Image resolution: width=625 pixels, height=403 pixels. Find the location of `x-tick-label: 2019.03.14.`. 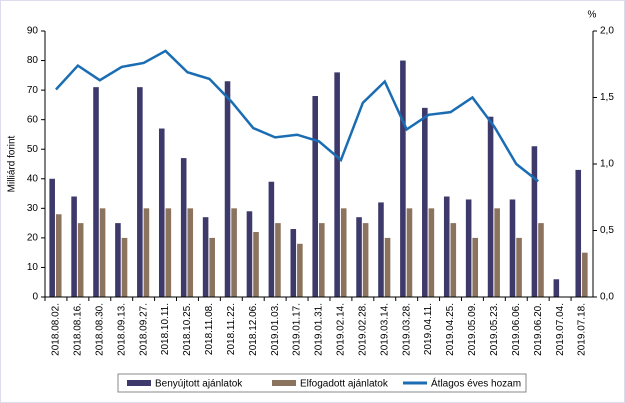

x-tick-label: 2019.03.14. is located at coordinates (384, 329).